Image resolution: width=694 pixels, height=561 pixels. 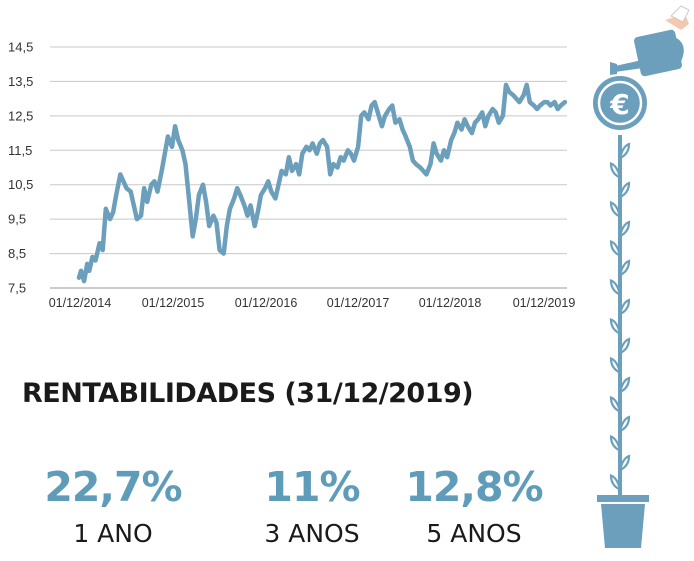 I want to click on x-tick-label: 01/12/2016, so click(x=266, y=303).